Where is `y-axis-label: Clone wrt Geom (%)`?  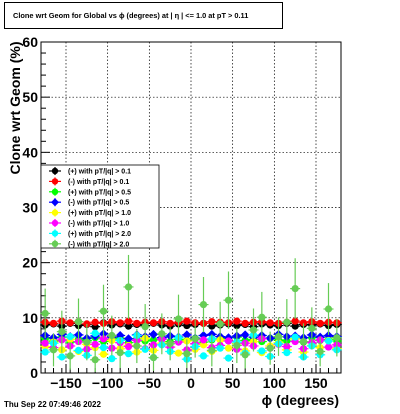 y-axis-label: Clone wrt Geom (%) is located at coordinates (15, 107).